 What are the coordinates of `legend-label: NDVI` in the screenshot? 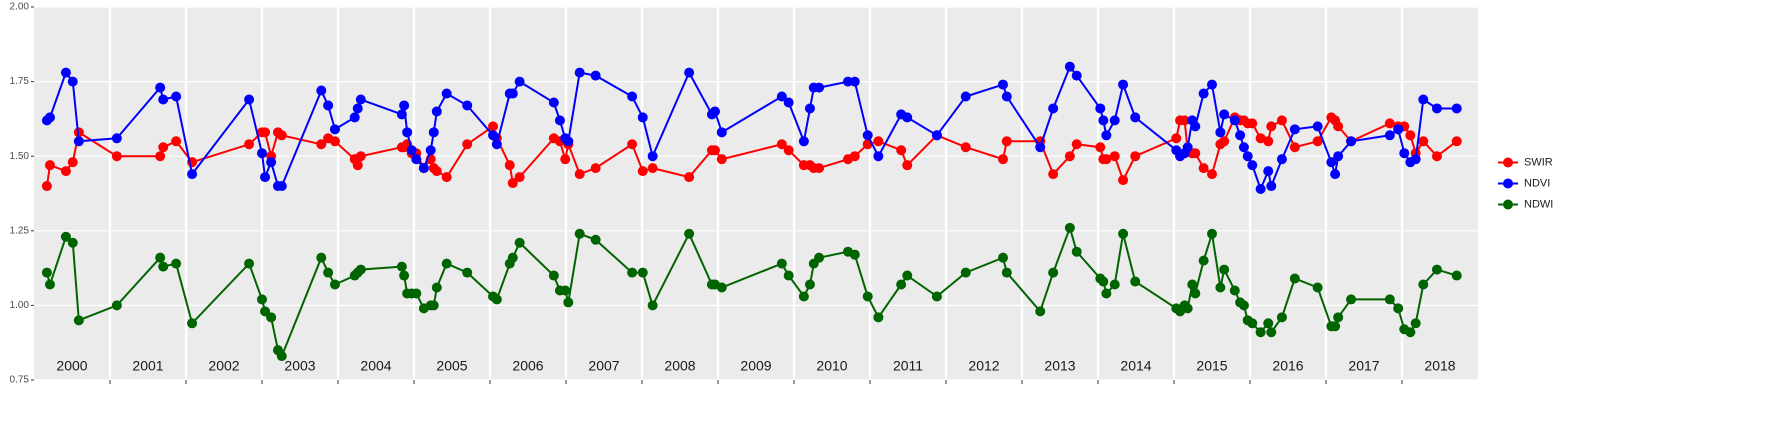 It's located at (1537, 183).